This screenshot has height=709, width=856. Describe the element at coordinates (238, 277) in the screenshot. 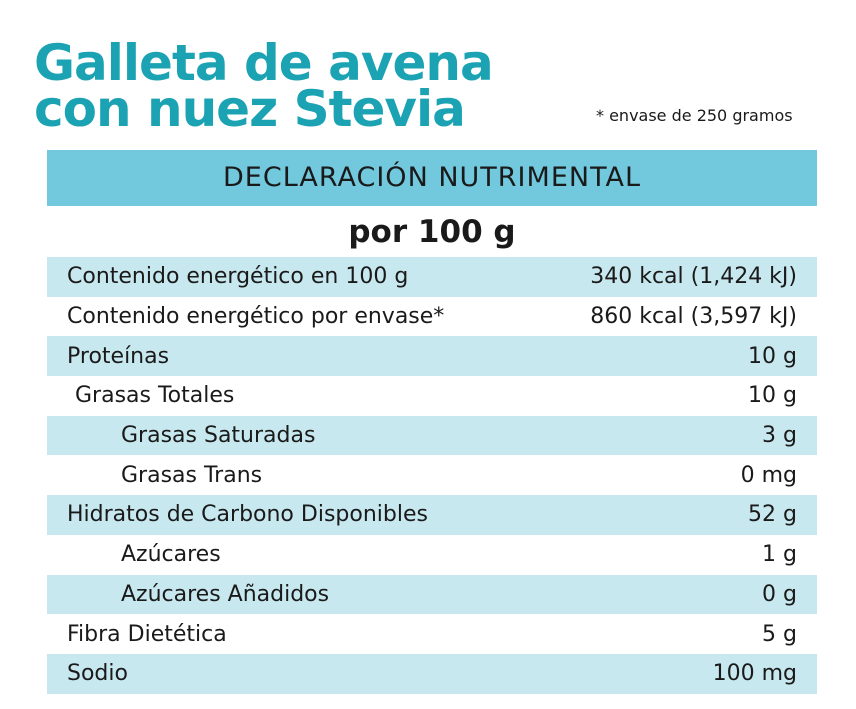

I see `label: Contenido energético en 100 g` at that location.